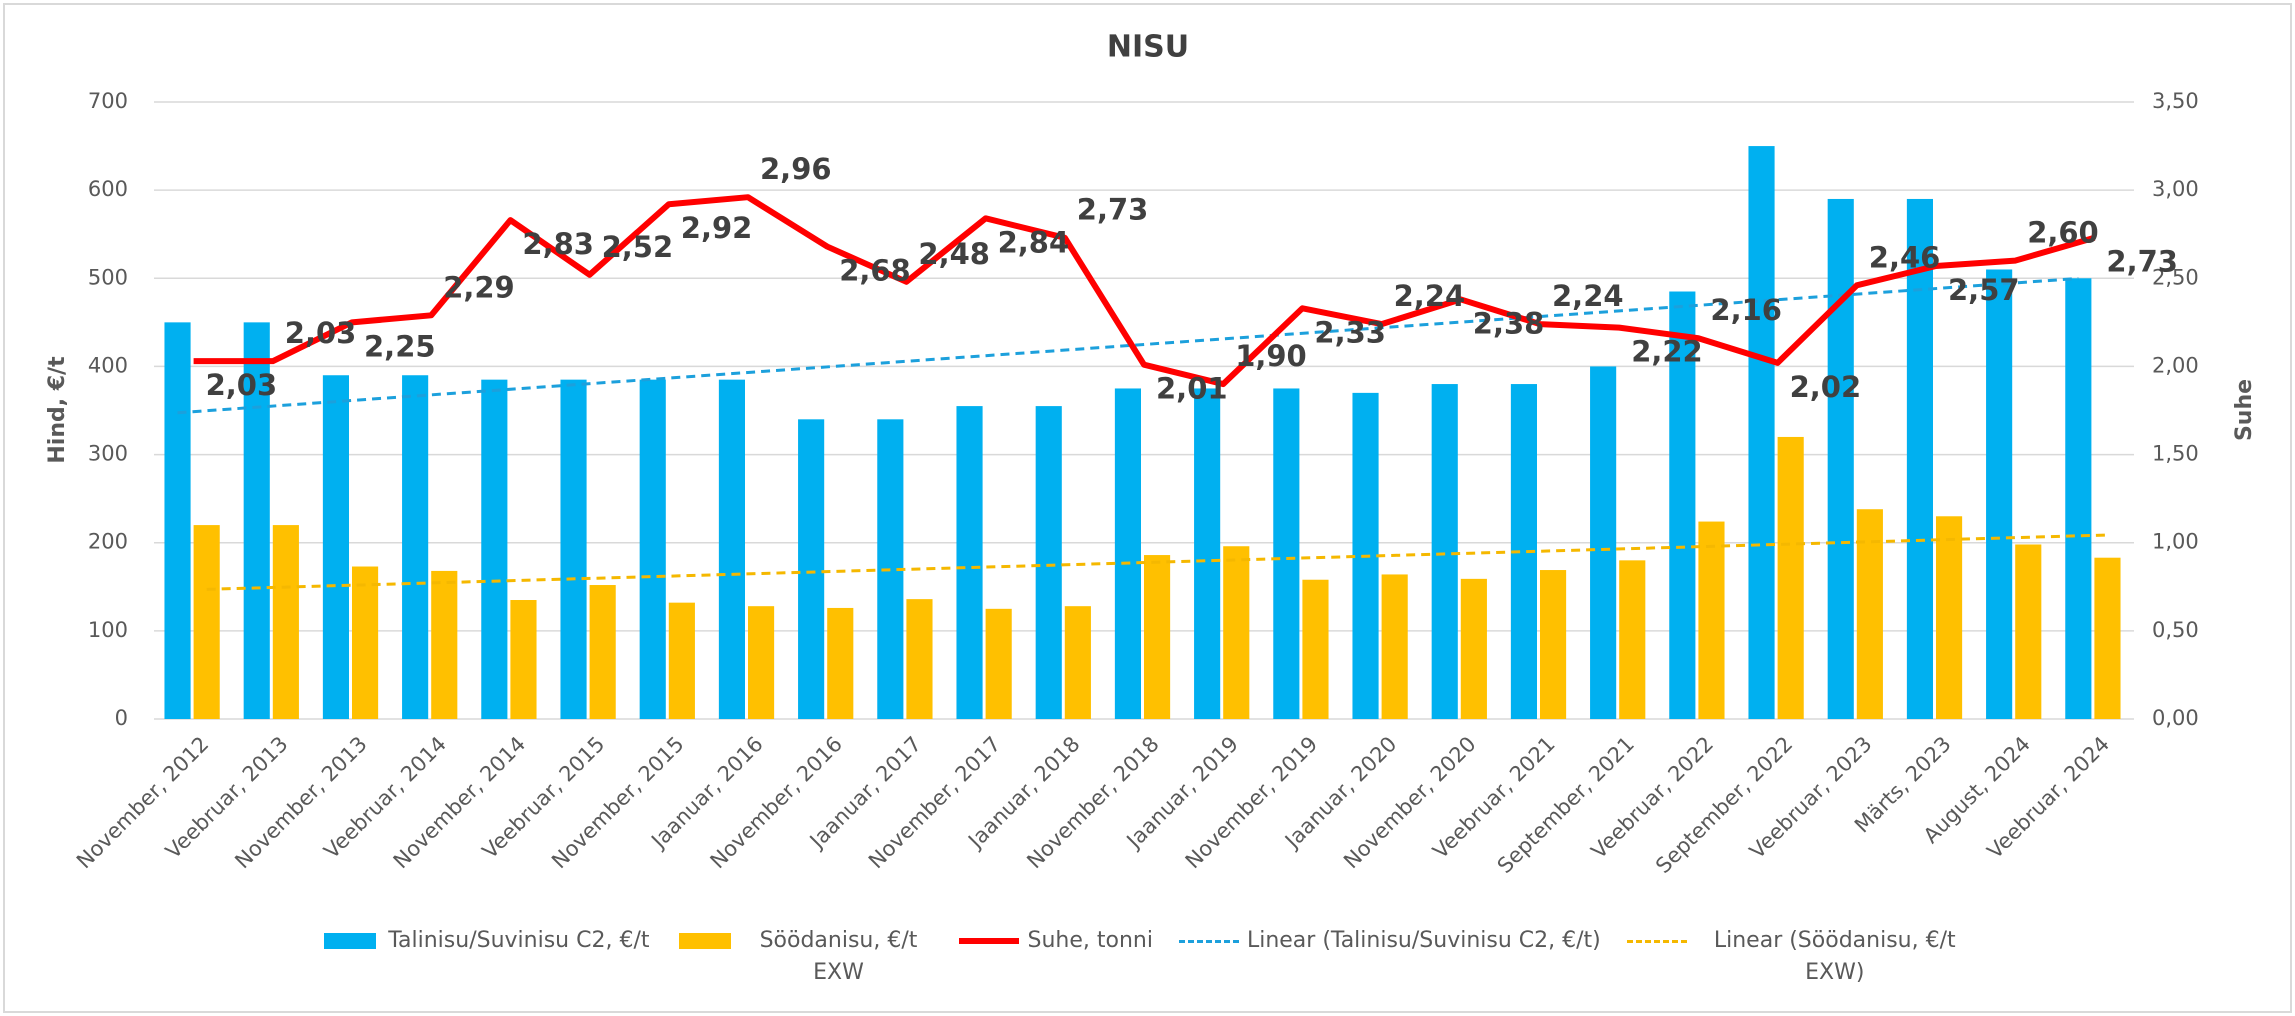 The image size is (2295, 1016). Describe the element at coordinates (1090, 940) in the screenshot. I see `legend-label: Suhe, tonni` at that location.